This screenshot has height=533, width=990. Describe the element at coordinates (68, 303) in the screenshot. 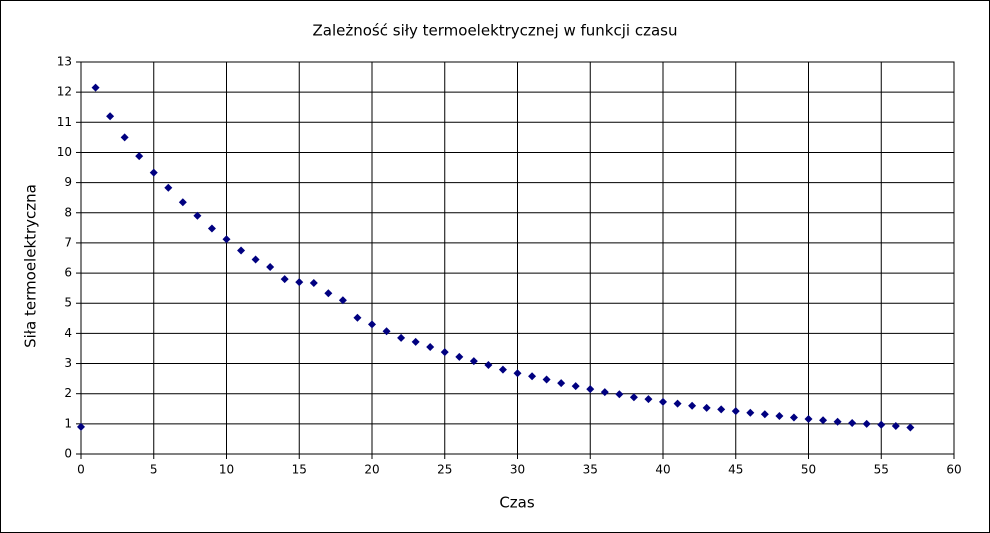

I see `y-tick-label: 5` at that location.